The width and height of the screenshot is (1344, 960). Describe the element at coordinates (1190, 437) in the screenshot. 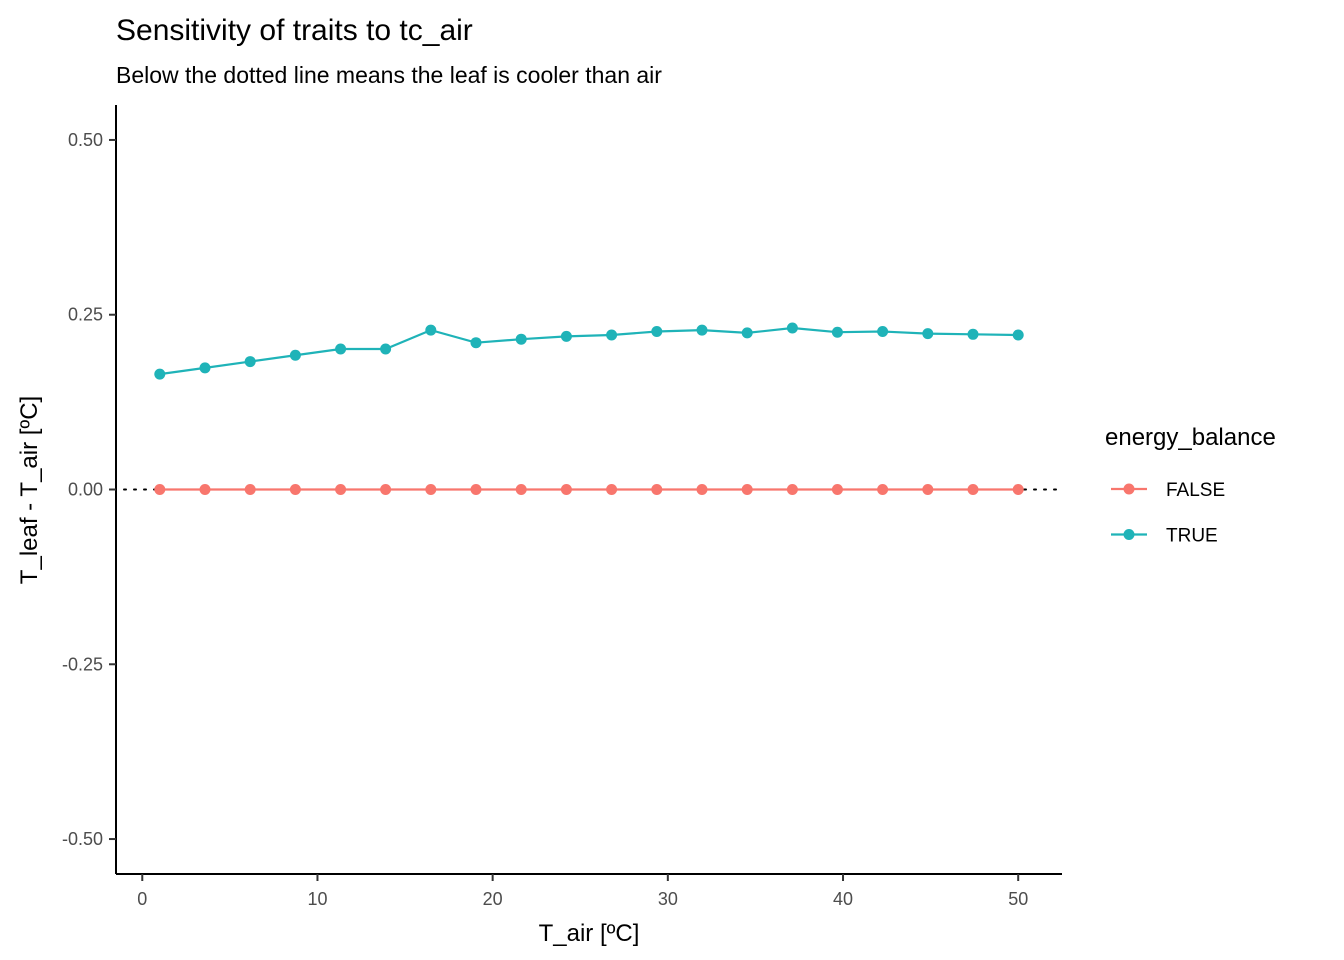

I see `legend-title: energy_balance` at that location.